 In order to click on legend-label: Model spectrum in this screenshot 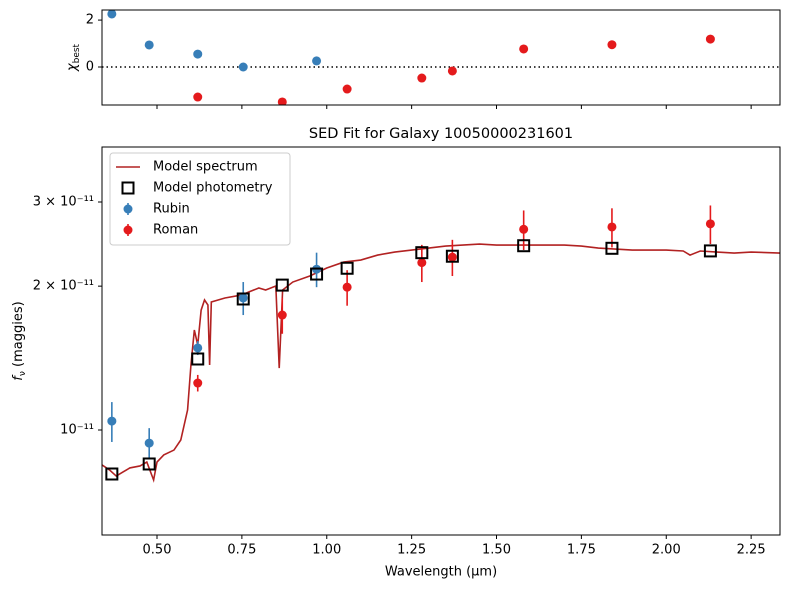, I will do `click(205, 167)`.